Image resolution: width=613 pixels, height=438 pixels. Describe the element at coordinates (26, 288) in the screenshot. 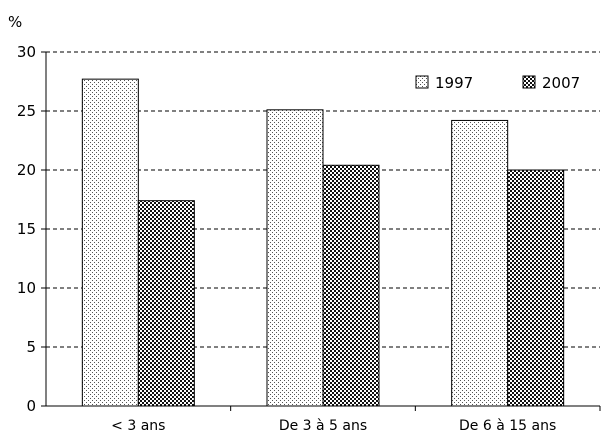

I see `y-tick-label: 10` at that location.